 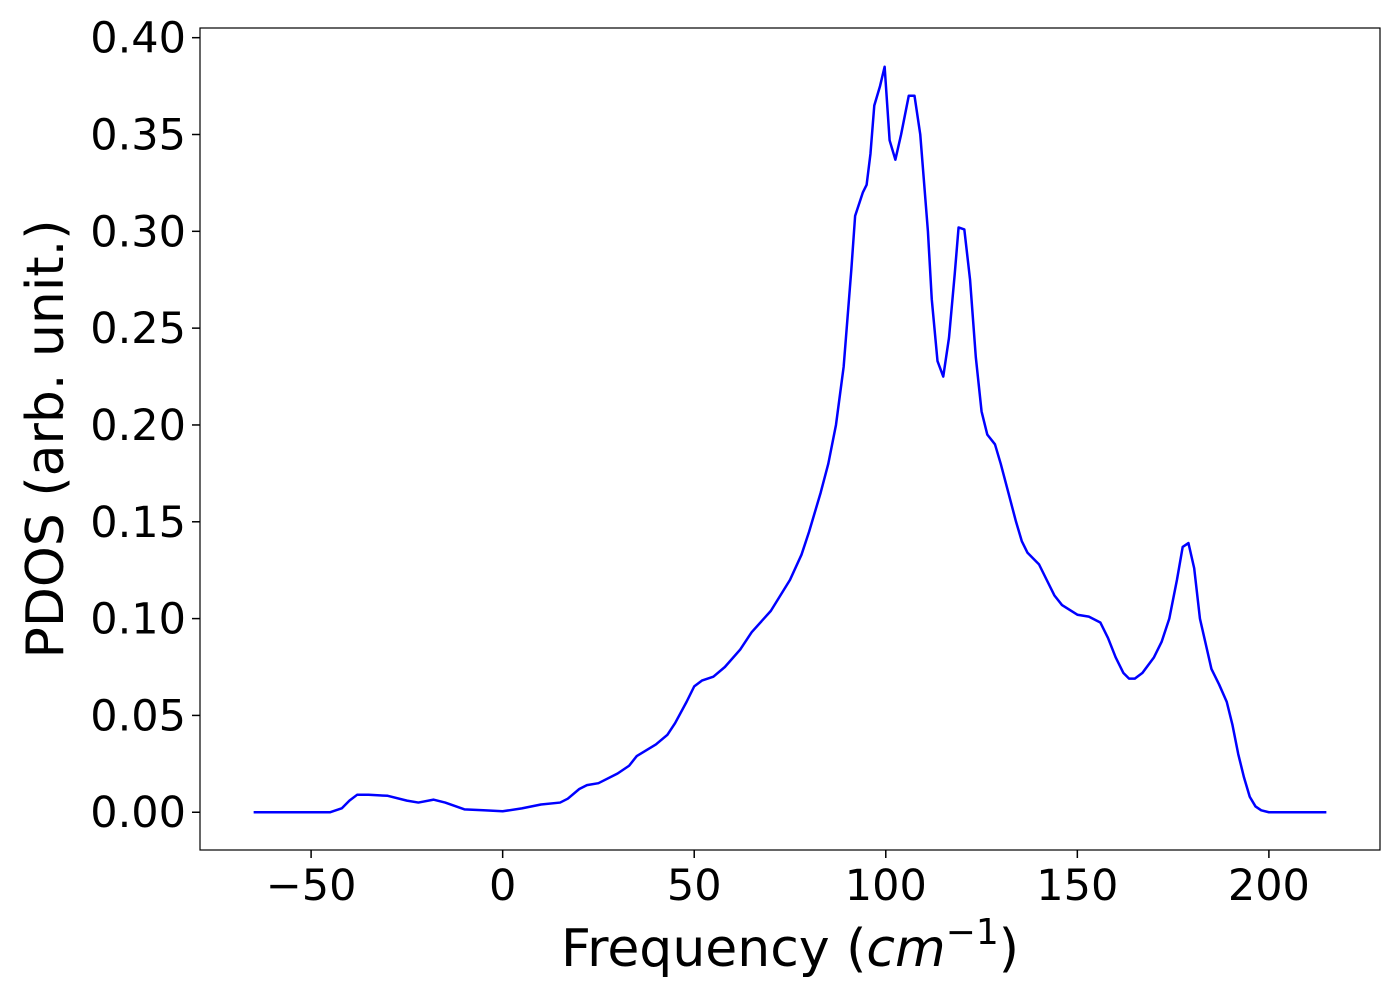 What do you see at coordinates (138, 232) in the screenshot?
I see `y-tick-label: 0.30` at bounding box center [138, 232].